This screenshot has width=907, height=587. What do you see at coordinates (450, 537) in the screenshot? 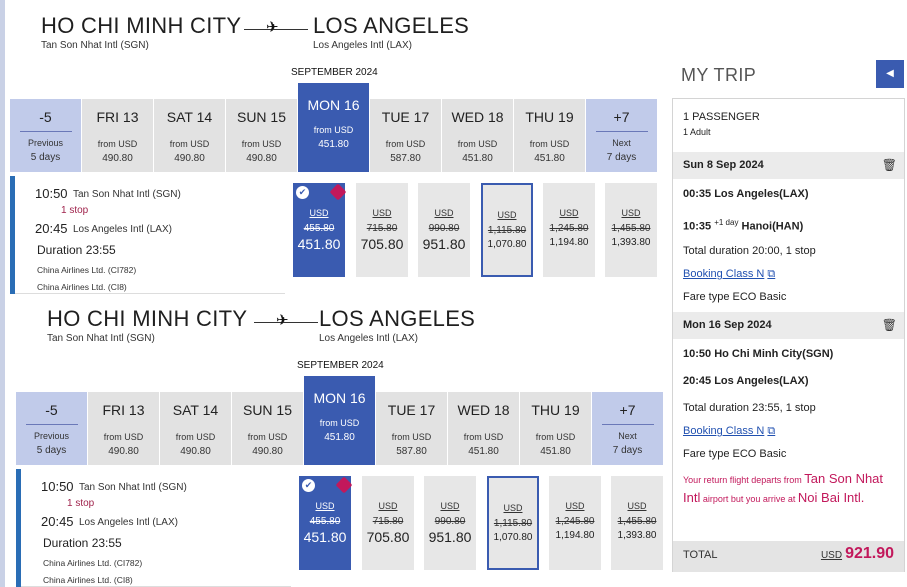
I see `fare-price: 951.80` at bounding box center [450, 537].